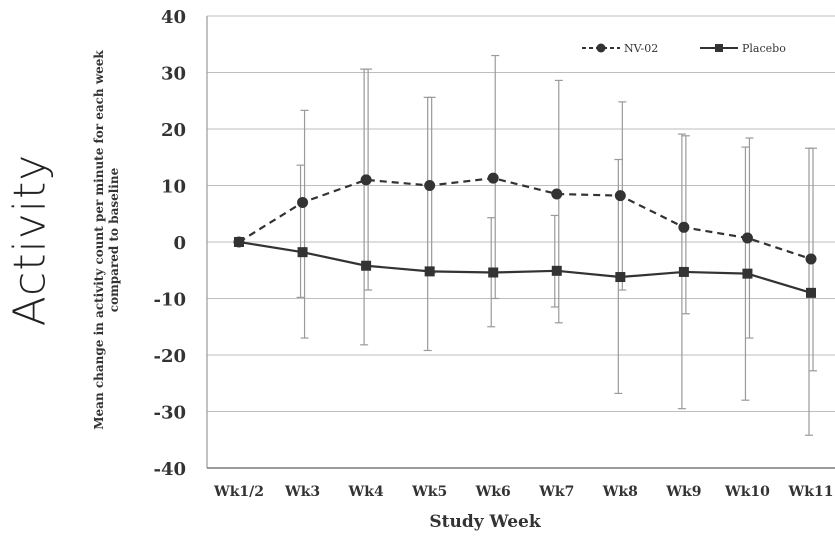 This screenshot has width=835, height=538. I want to click on y-tick-label: -30, so click(169, 413).